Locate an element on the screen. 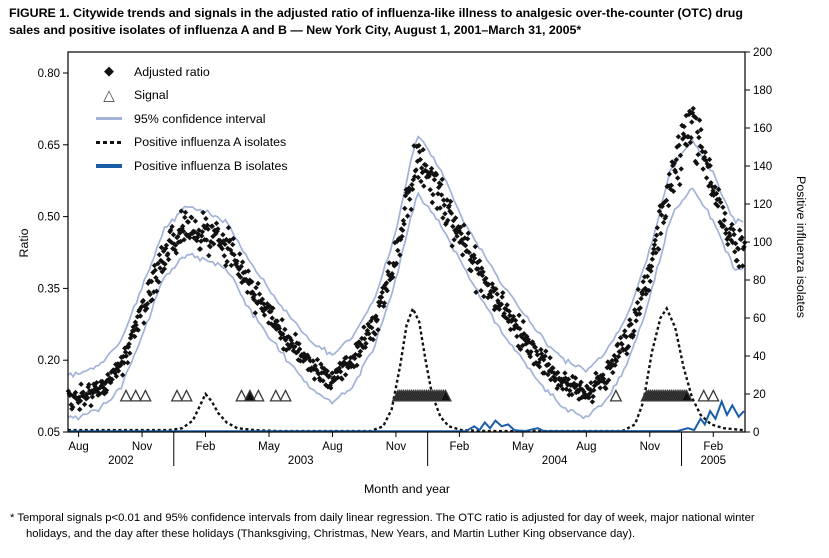  y-right-tick-label: 100 is located at coordinates (762, 243).